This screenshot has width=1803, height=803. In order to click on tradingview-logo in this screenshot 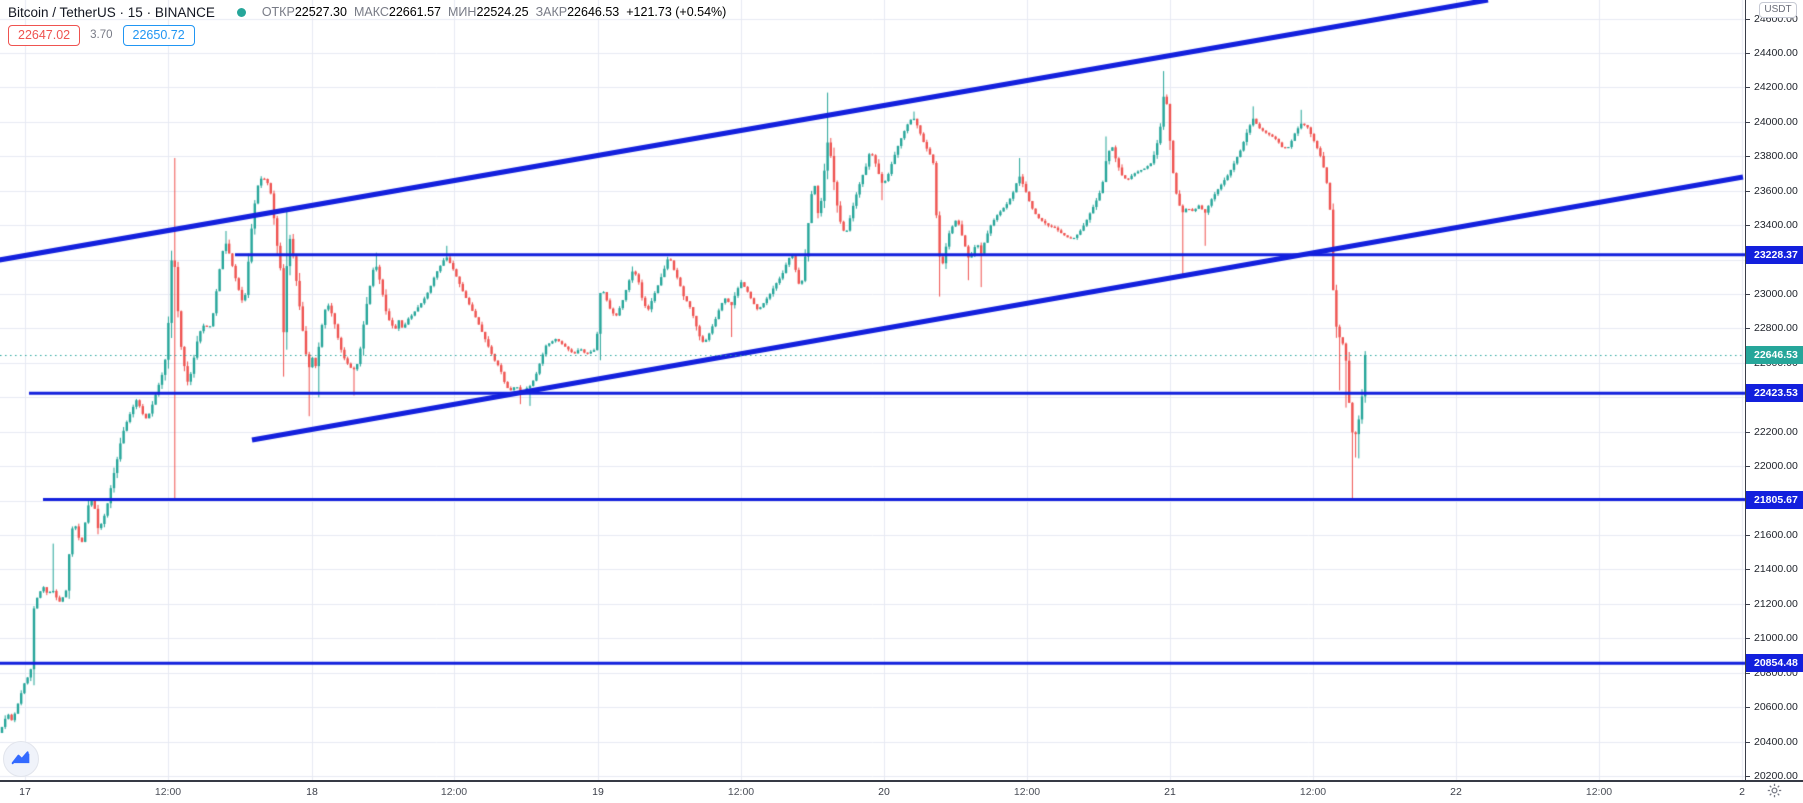, I will do `click(21, 759)`.